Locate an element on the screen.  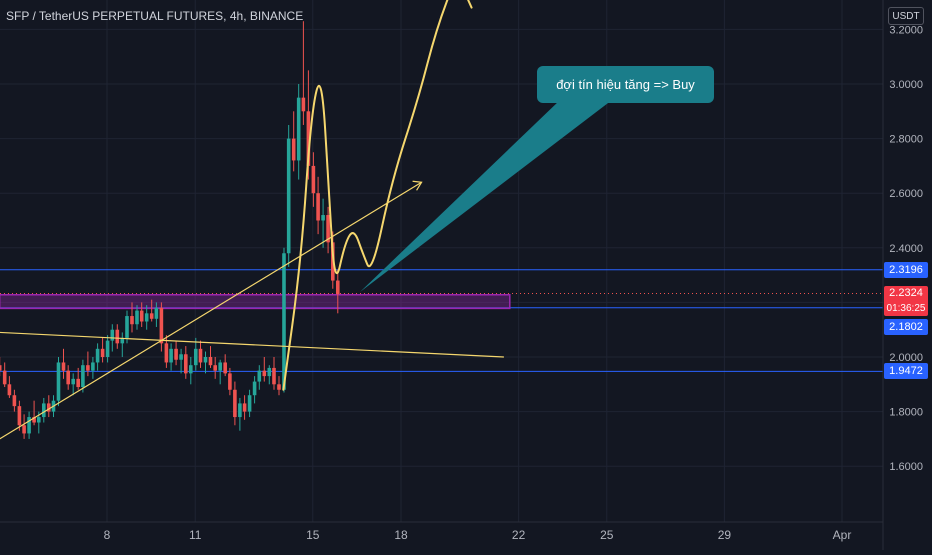
callout-pointer is located at coordinates (486, 196).